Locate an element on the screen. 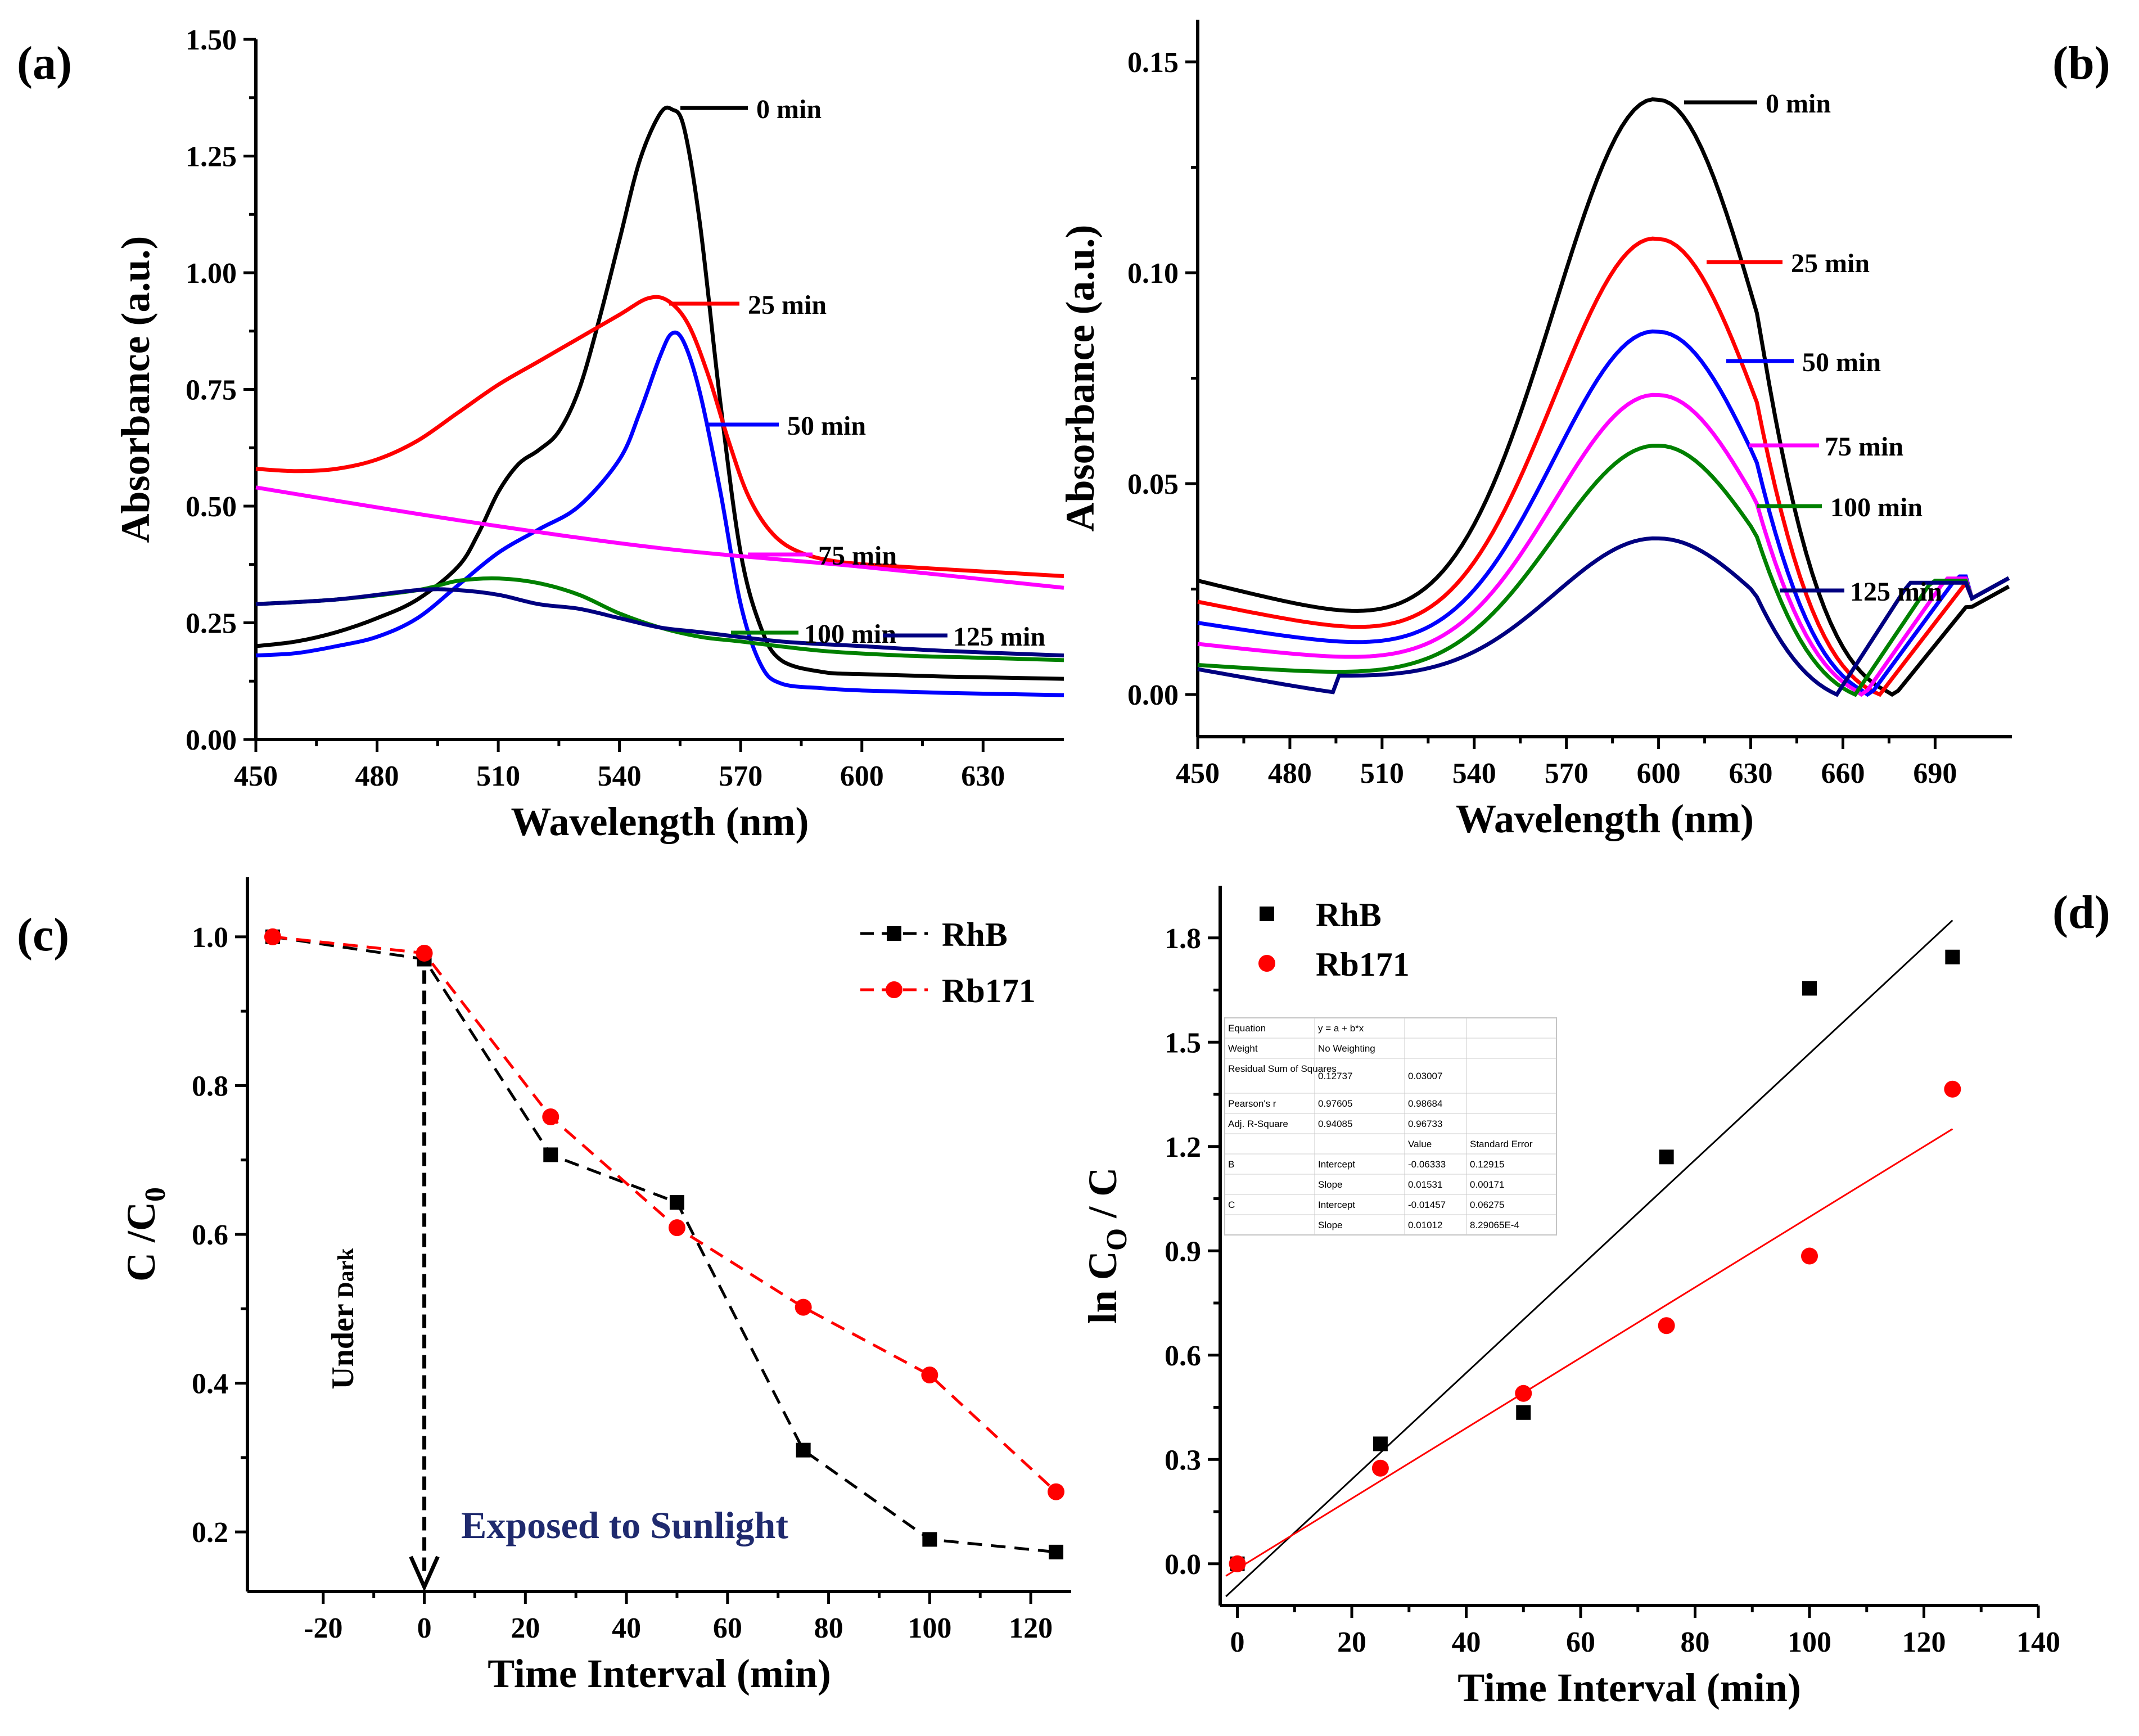 This screenshot has width=2139, height=1736. legend-label: RhB is located at coordinates (975, 935).